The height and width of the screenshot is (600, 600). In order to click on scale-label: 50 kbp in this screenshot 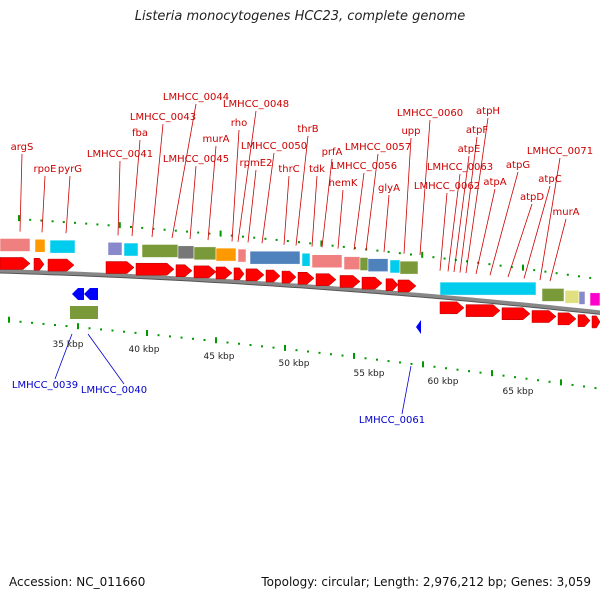, I will do `click(294, 364)`.